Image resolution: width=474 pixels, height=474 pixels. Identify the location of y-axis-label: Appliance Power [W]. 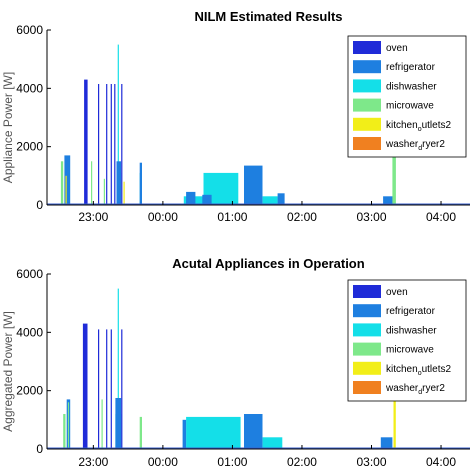
(8, 127).